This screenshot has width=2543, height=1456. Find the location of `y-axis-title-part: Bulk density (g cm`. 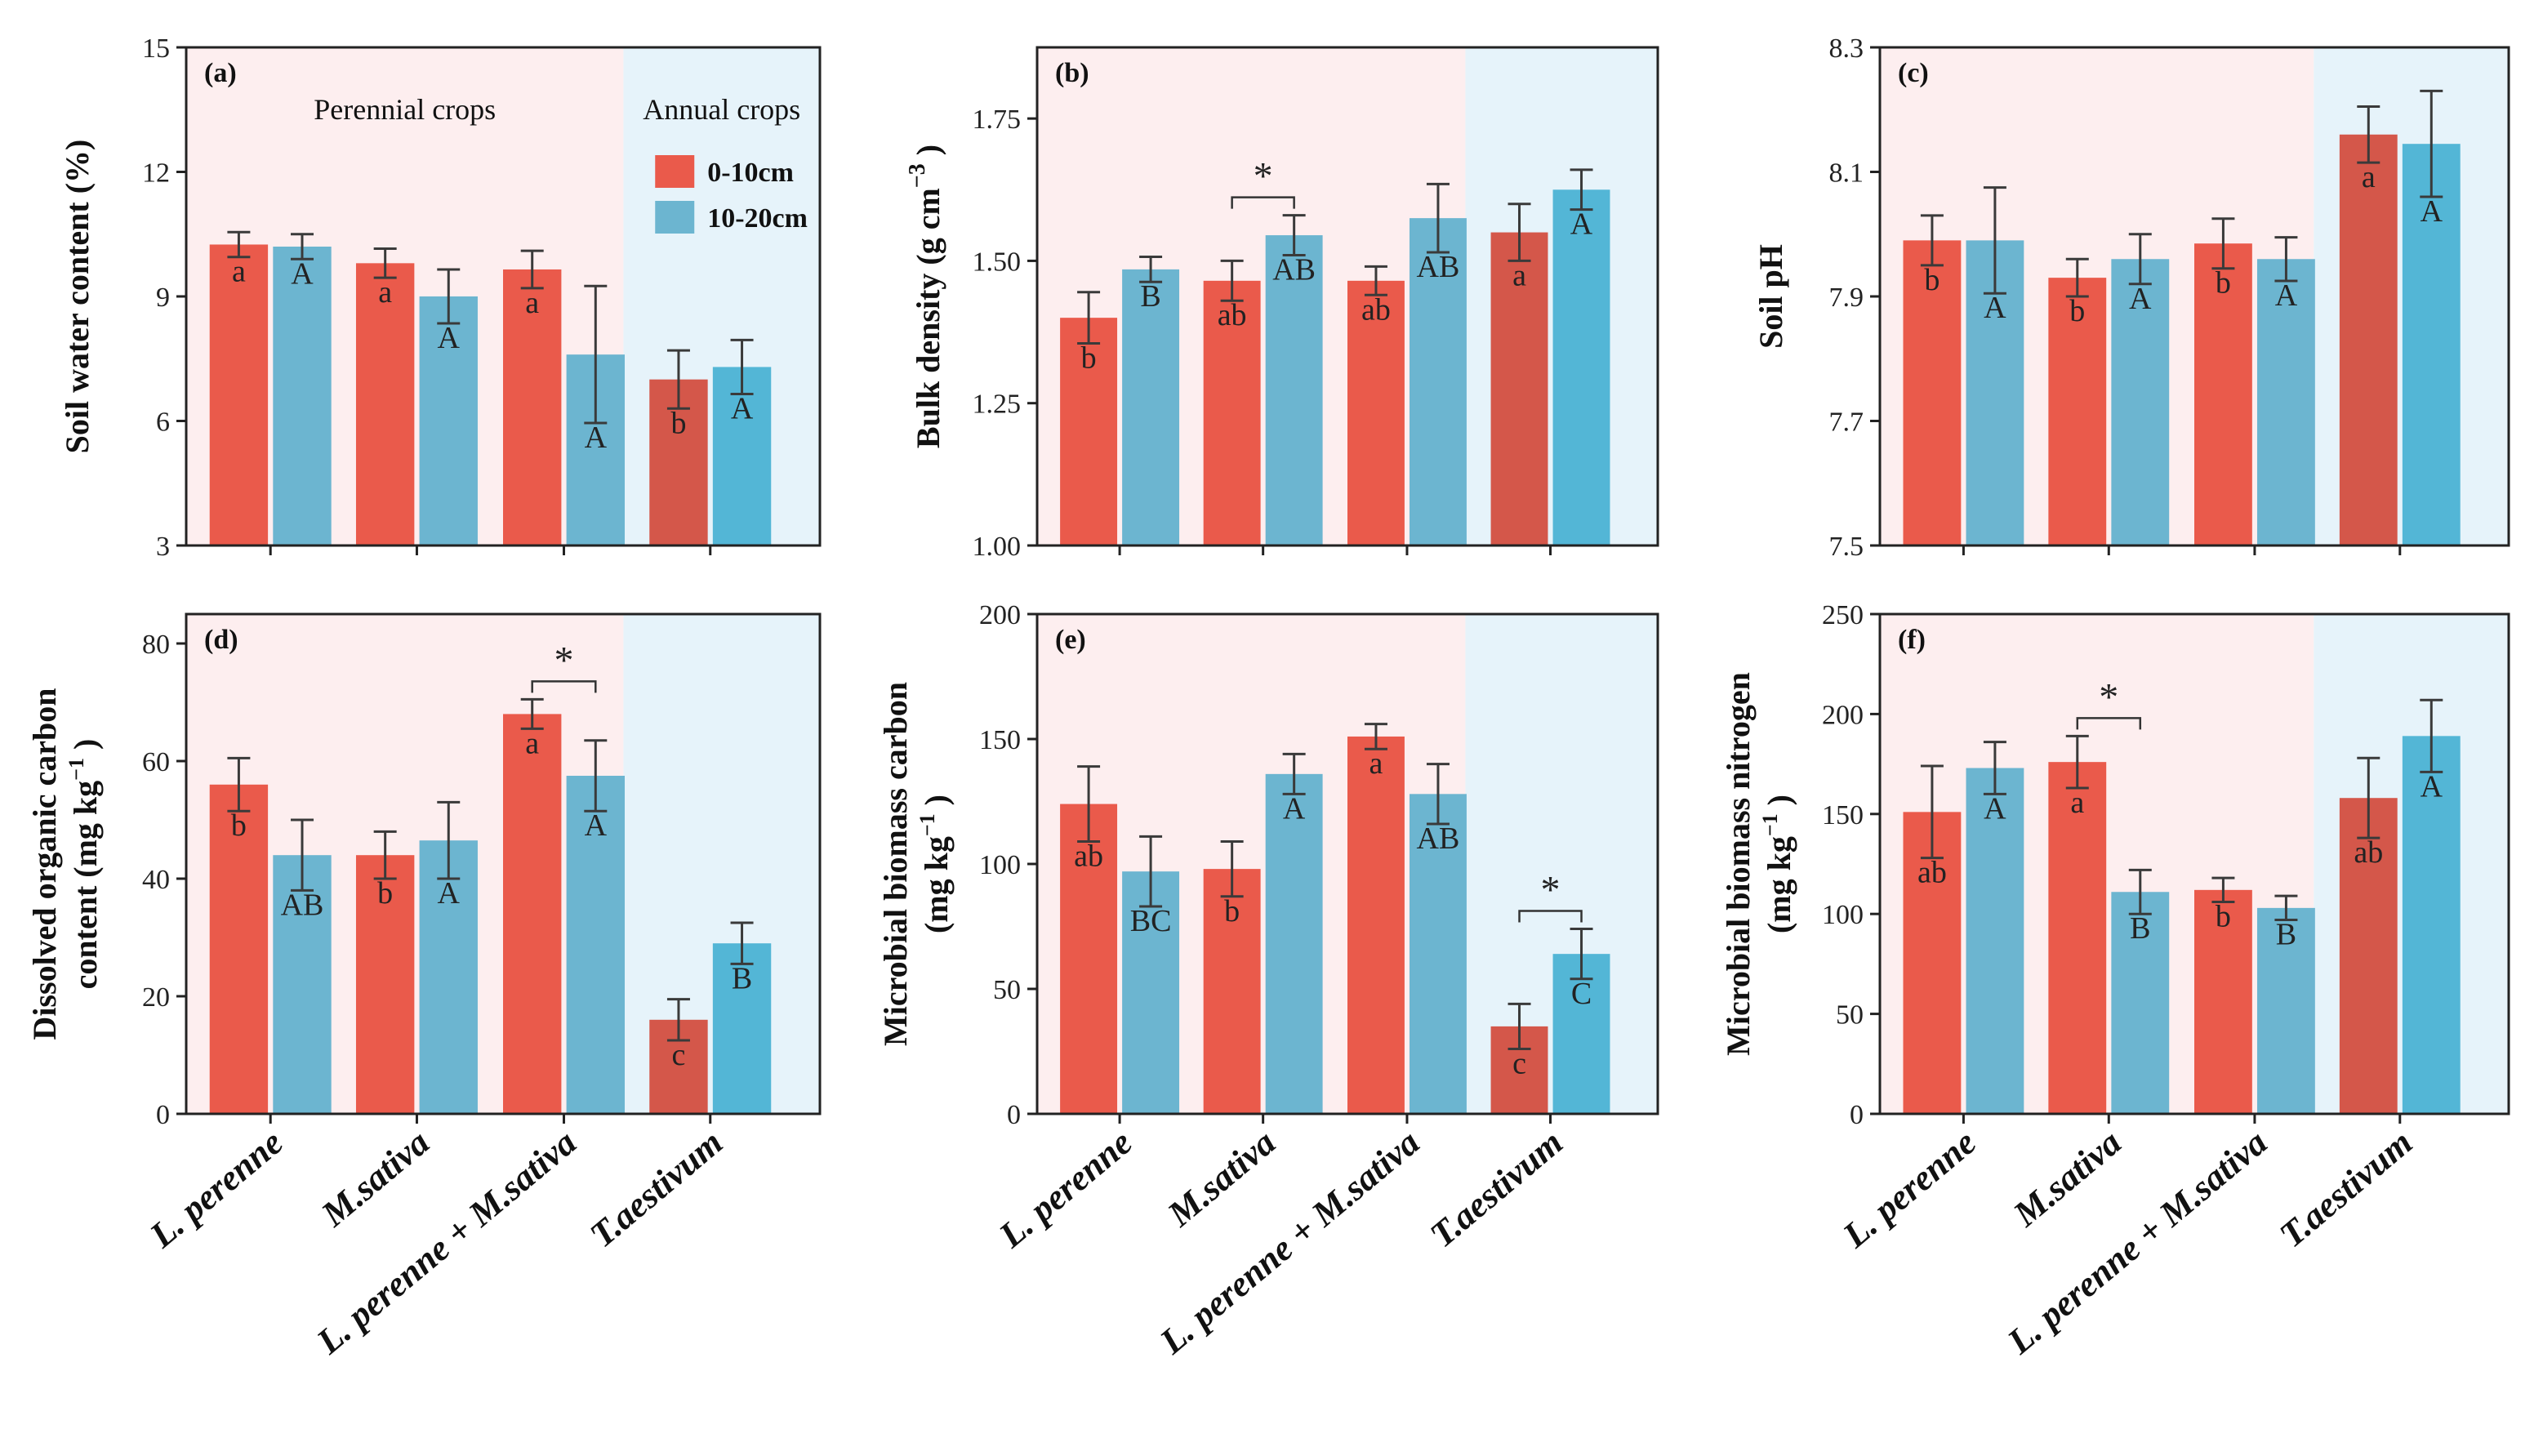

y-axis-title-part: Bulk density (g cm is located at coordinates (928, 318).